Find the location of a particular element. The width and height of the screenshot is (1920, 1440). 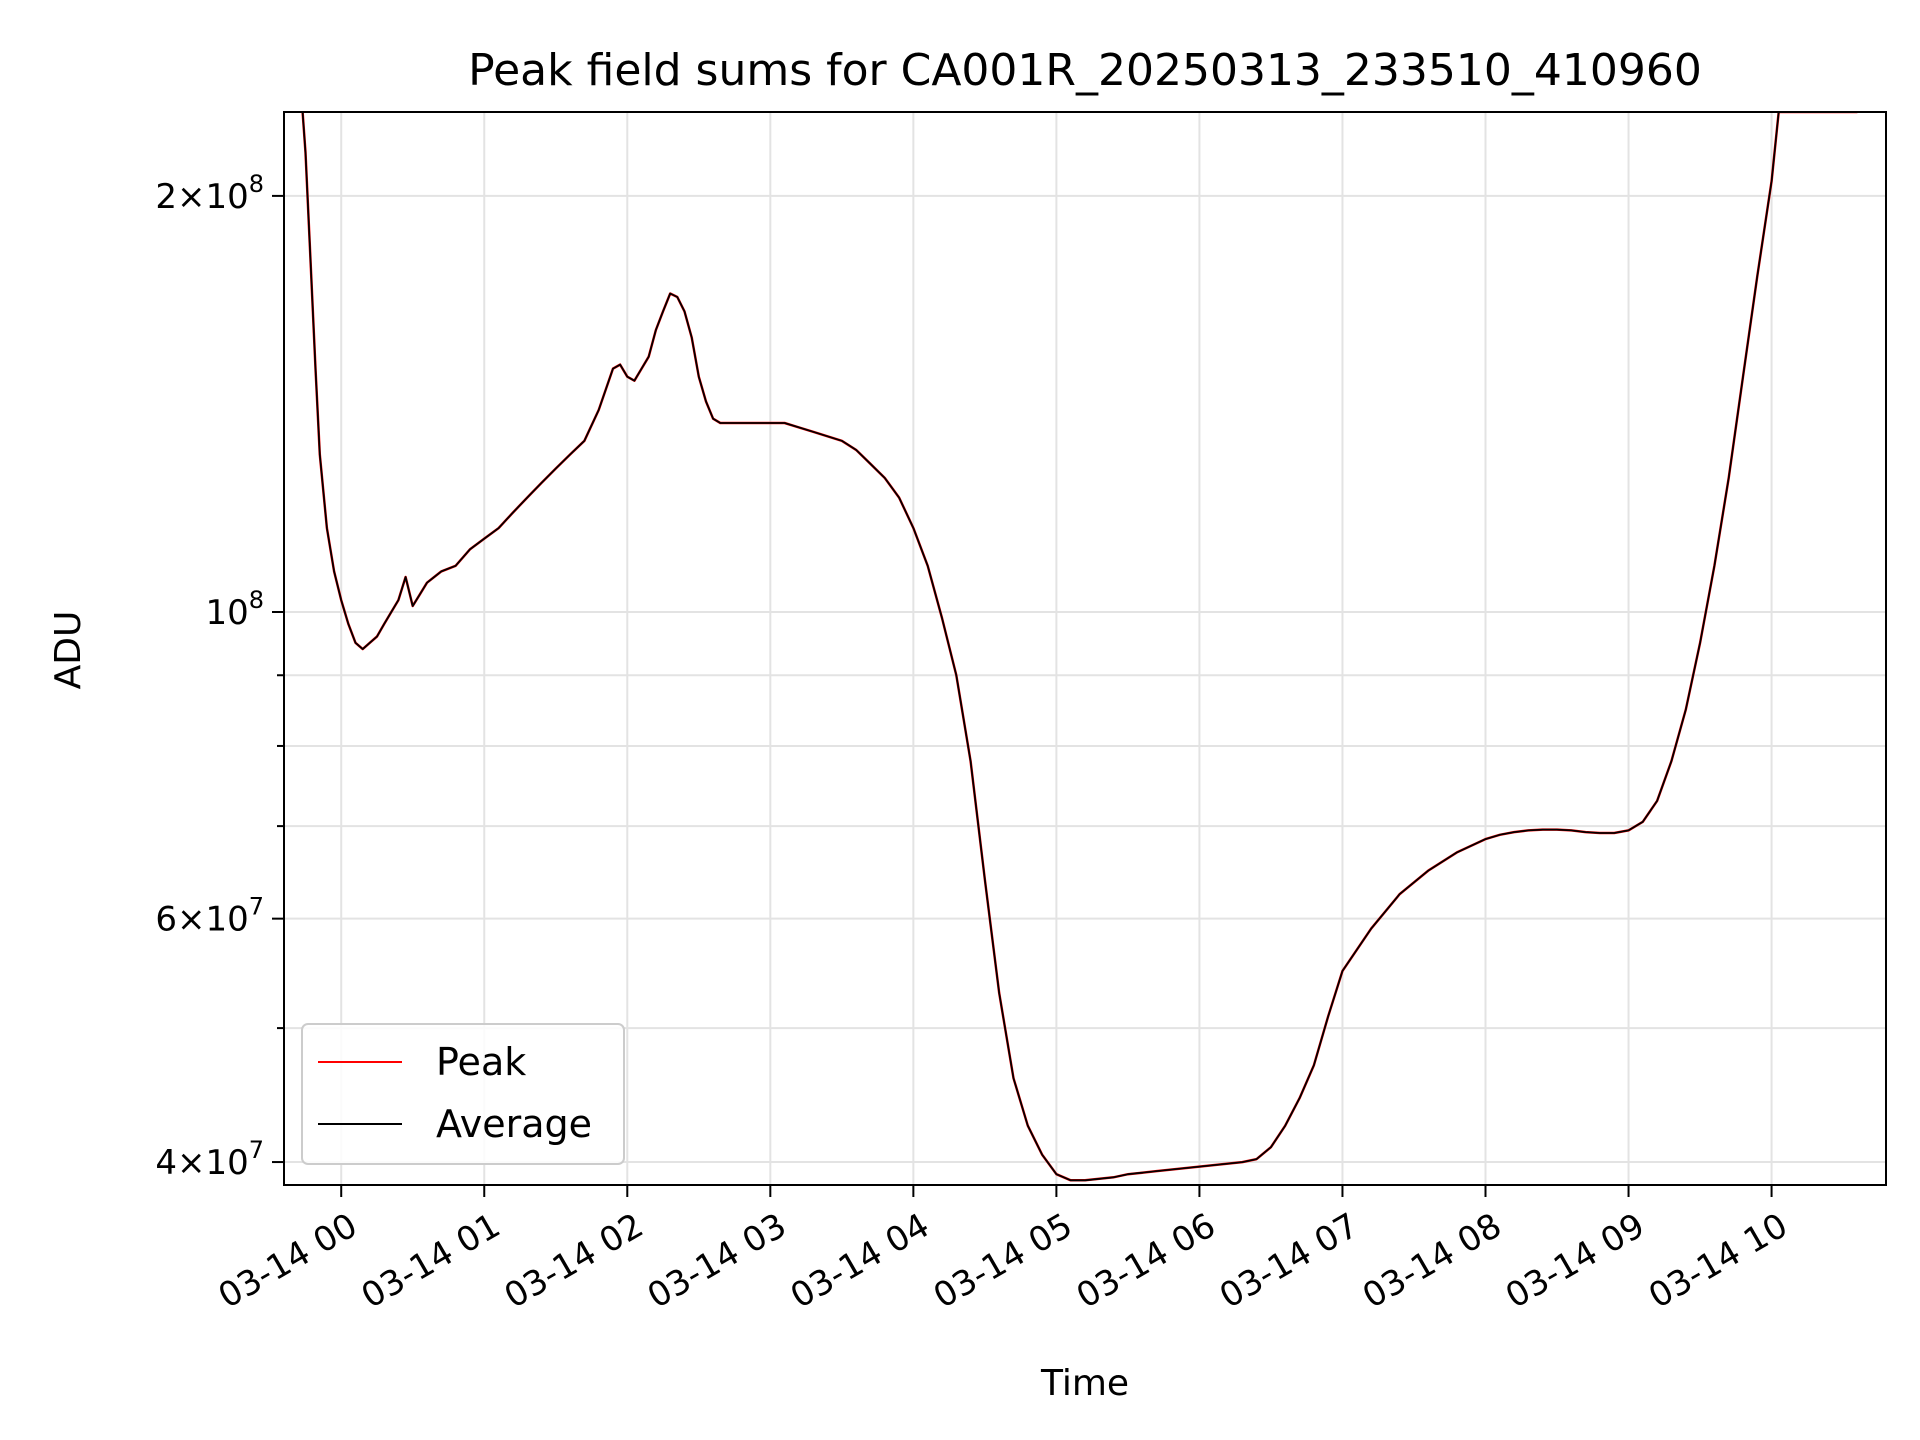

y-tick-label: 108 is located at coordinates (234, 609).